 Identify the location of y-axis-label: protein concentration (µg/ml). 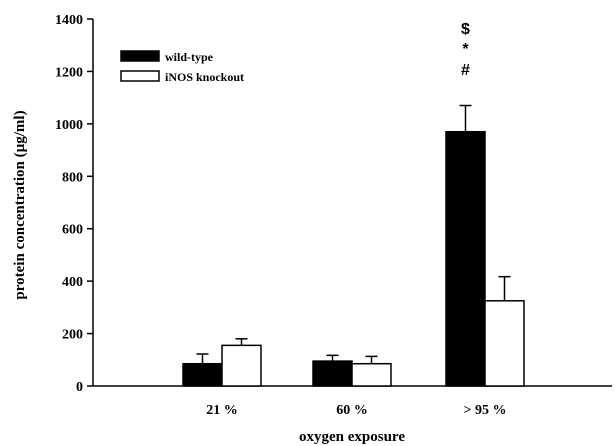
(20, 204).